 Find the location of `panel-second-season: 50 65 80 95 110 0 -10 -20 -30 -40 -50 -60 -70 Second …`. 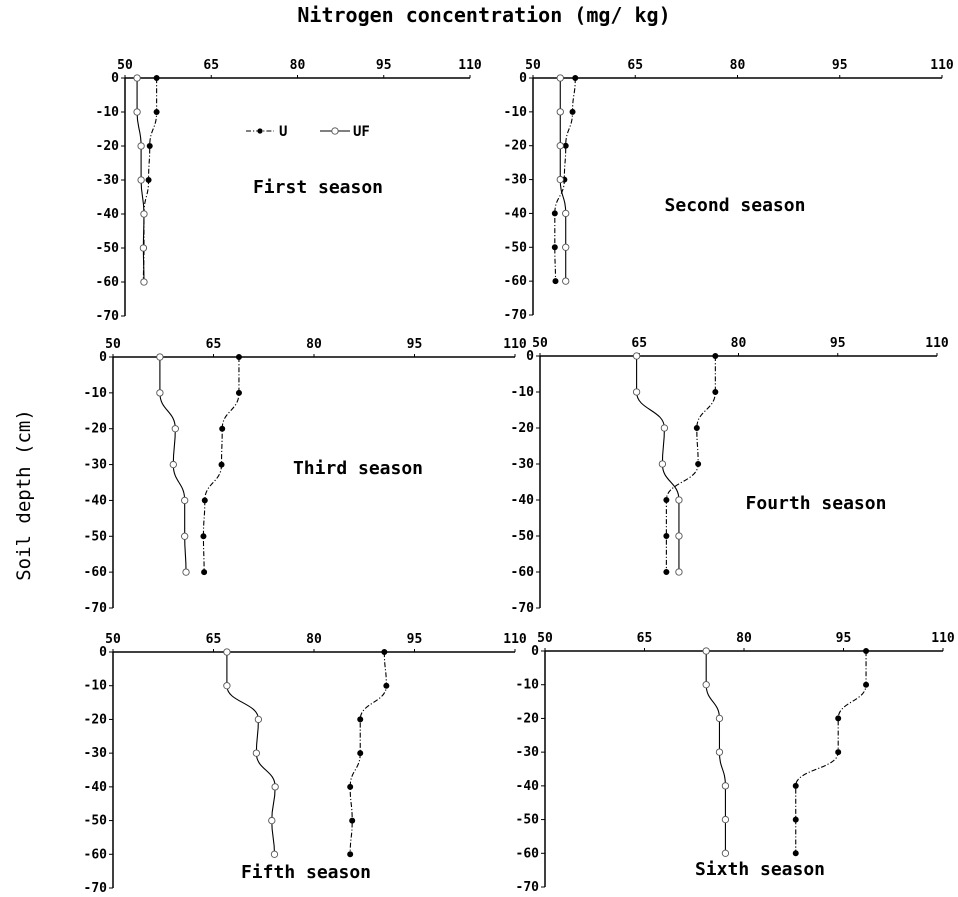

panel-second-season: 50 65 80 95 110 0 -10 -20 -30 -40 -50 -60 -70 Second … is located at coordinates (729, 190).